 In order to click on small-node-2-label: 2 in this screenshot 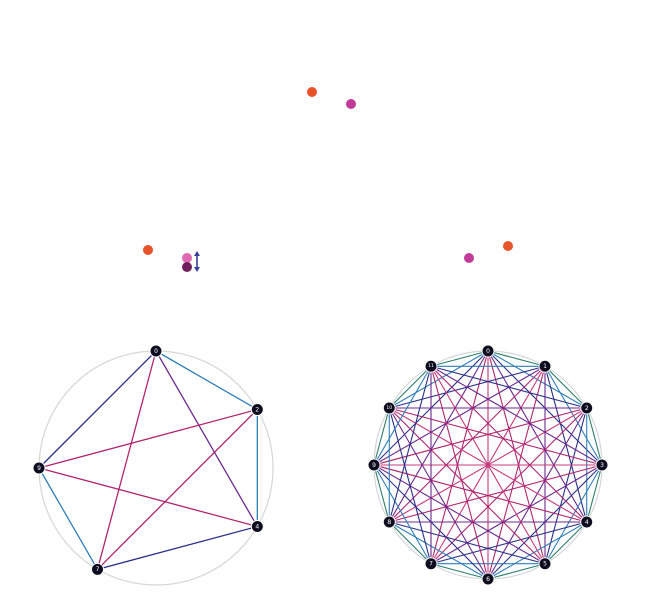, I will do `click(257, 409)`.